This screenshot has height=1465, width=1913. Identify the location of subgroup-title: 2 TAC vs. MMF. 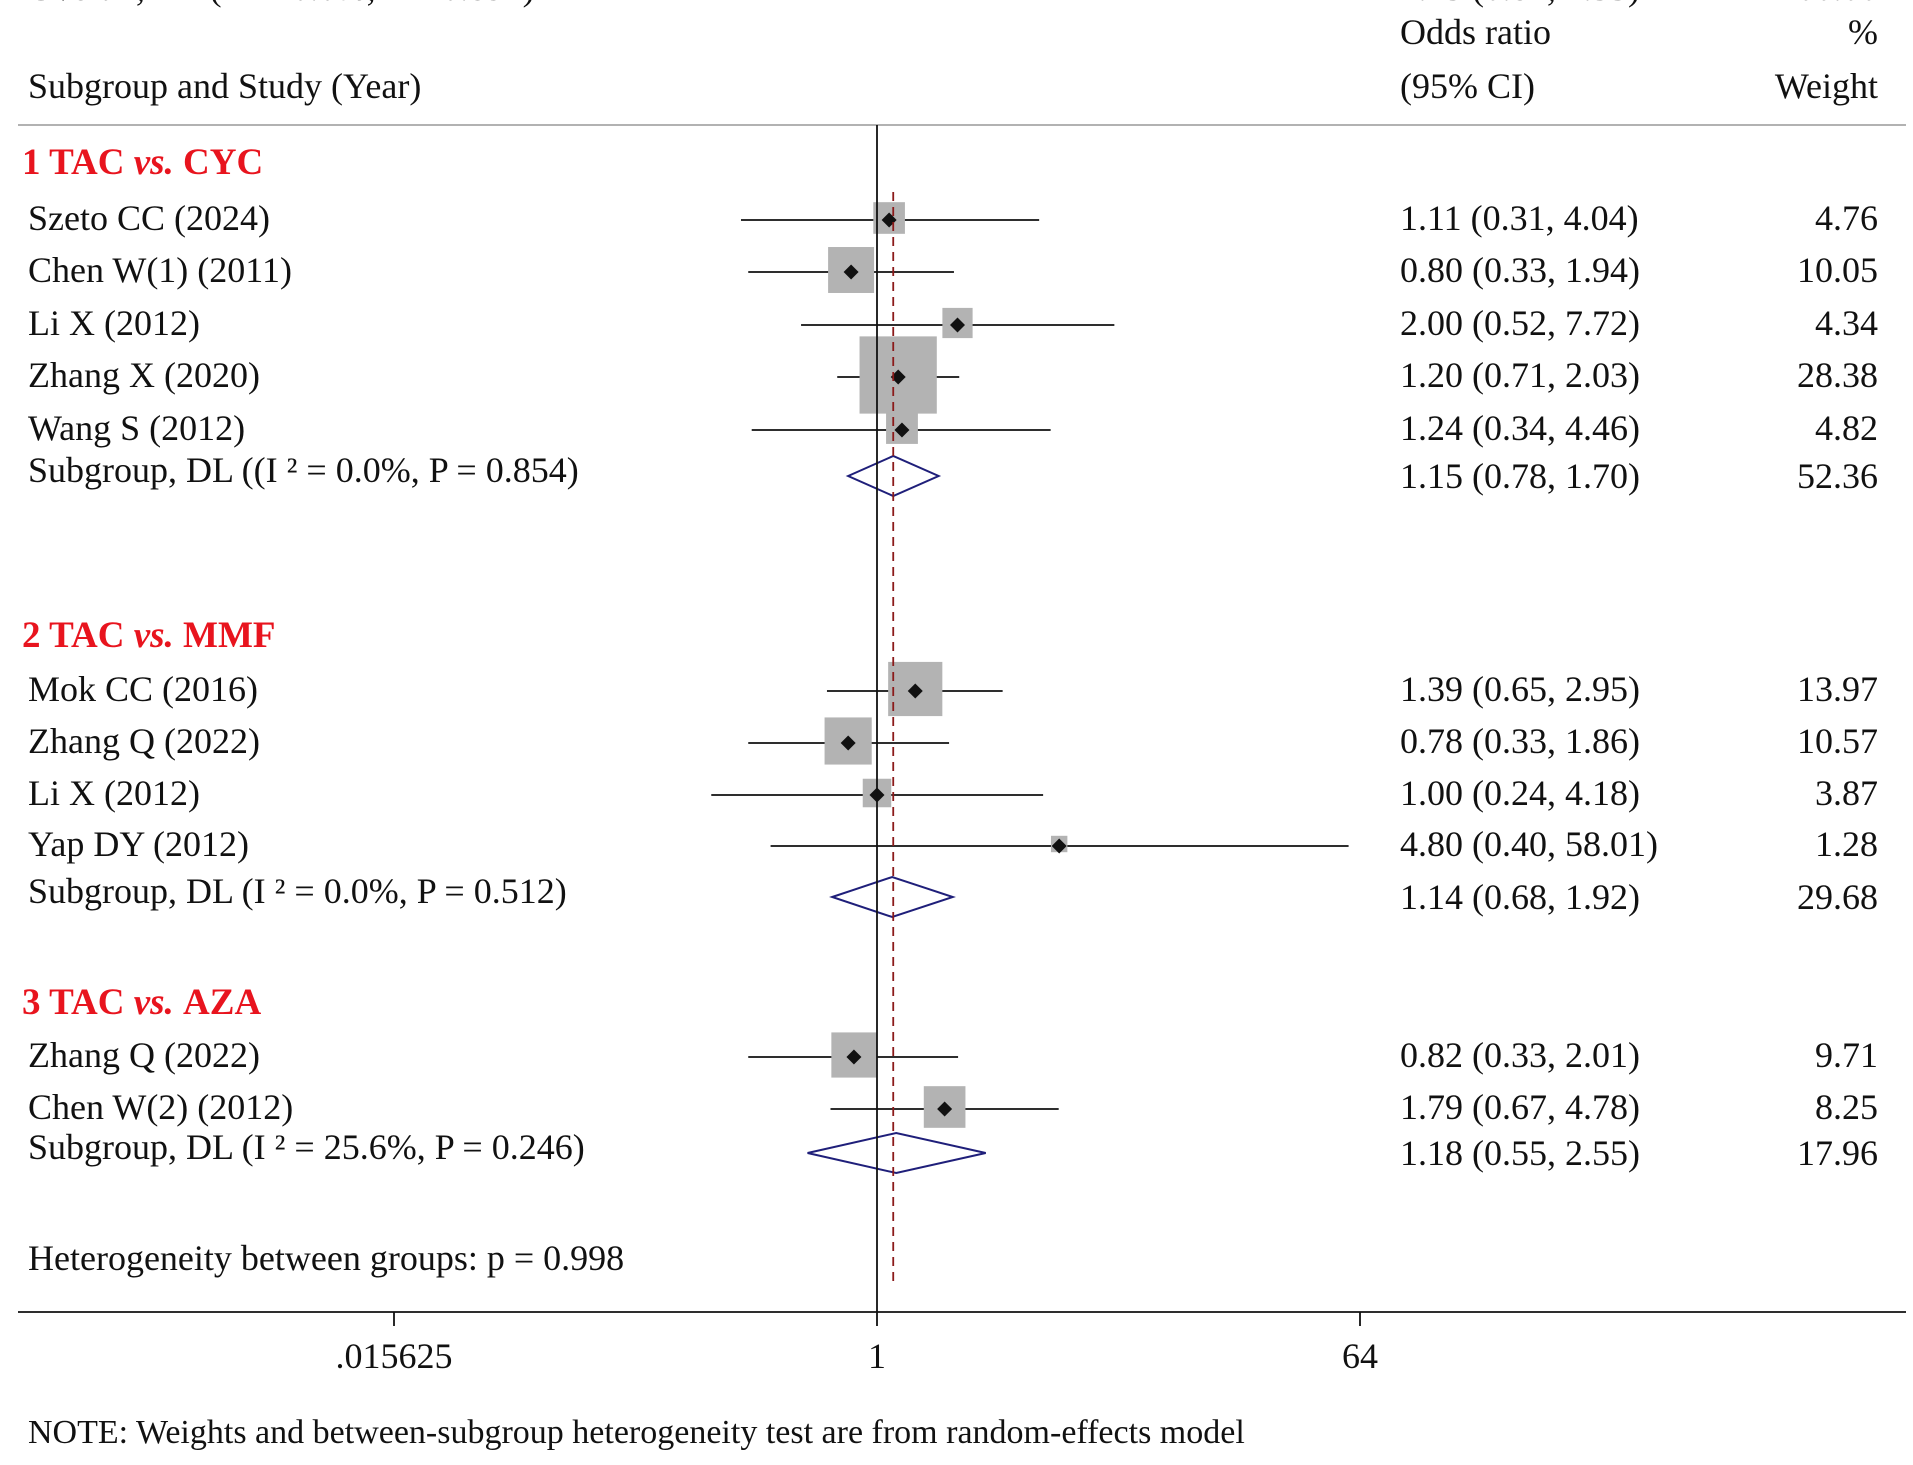
(149, 635).